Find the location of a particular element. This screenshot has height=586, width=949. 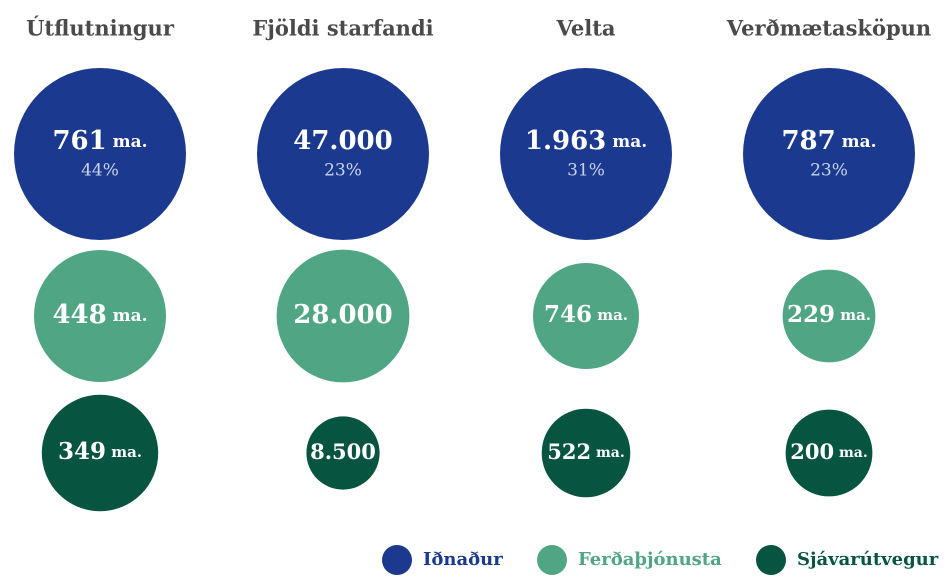

bubble-label-idnadur-fjoldi-starfandi: 47.000 is located at coordinates (343, 141).